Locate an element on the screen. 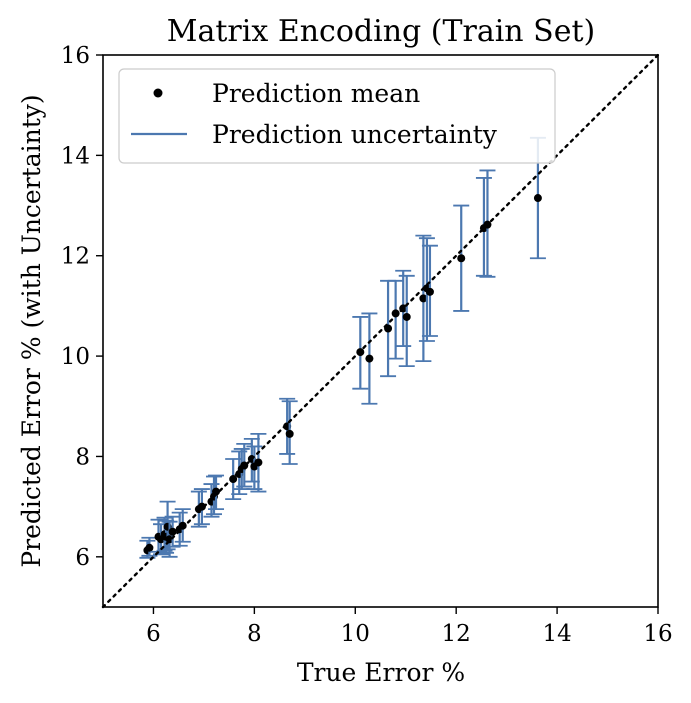 This screenshot has height=703, width=691. legend-mean-marker is located at coordinates (158, 93).